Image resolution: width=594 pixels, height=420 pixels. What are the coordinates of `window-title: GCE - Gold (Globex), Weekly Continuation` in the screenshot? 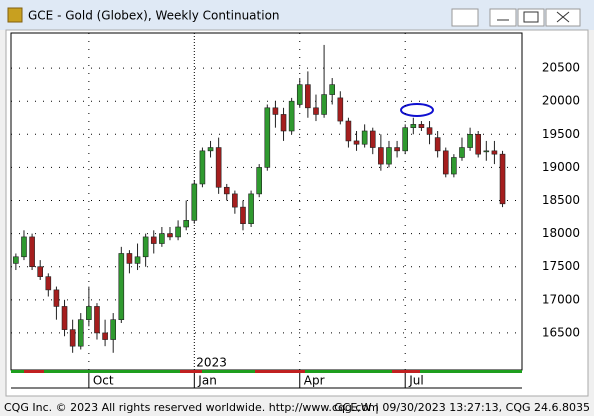 It's located at (154, 16).